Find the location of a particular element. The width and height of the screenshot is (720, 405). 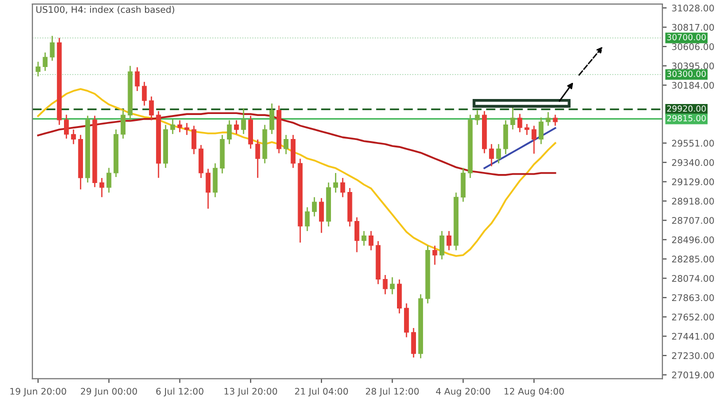

x-tick-label: 29 Jun 00:00 is located at coordinates (108, 392).